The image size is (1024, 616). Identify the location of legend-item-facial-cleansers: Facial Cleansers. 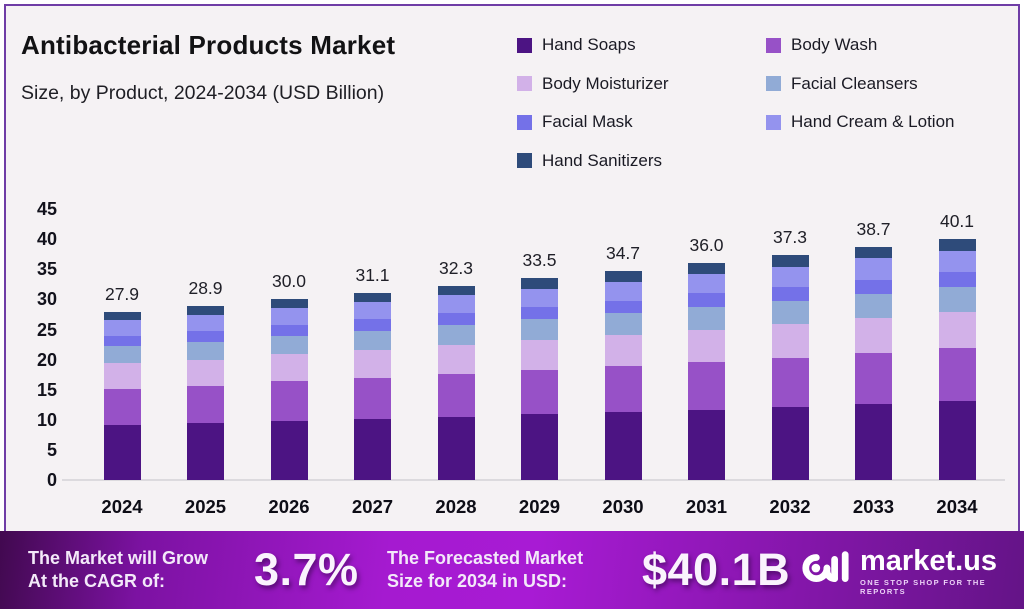
(860, 84).